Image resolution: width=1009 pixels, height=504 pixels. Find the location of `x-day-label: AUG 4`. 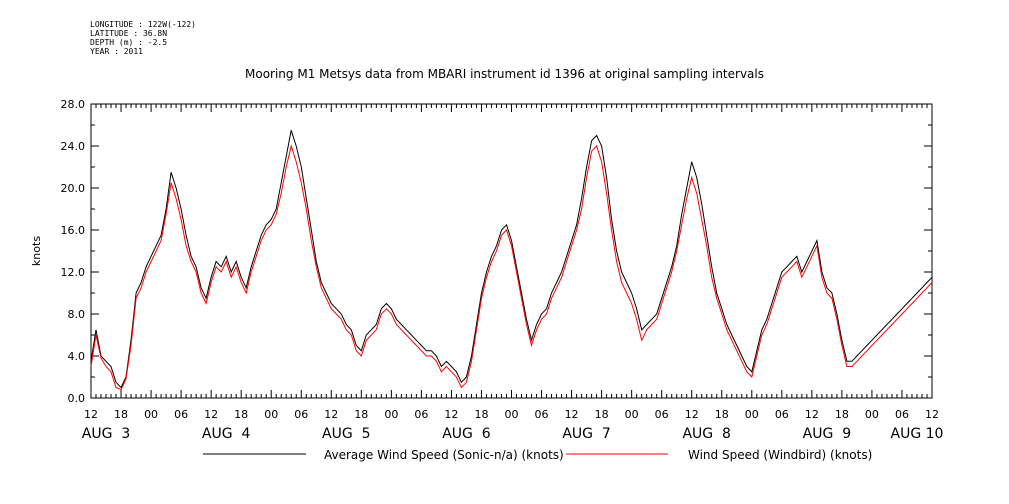

x-day-label: AUG 4 is located at coordinates (226, 434).